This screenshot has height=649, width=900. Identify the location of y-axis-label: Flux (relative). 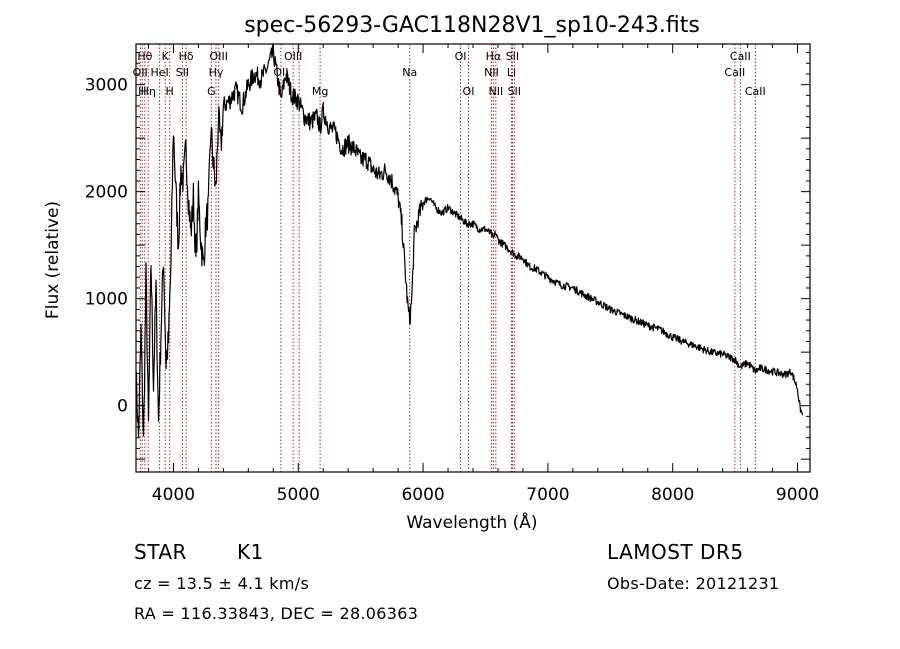
(53, 260).